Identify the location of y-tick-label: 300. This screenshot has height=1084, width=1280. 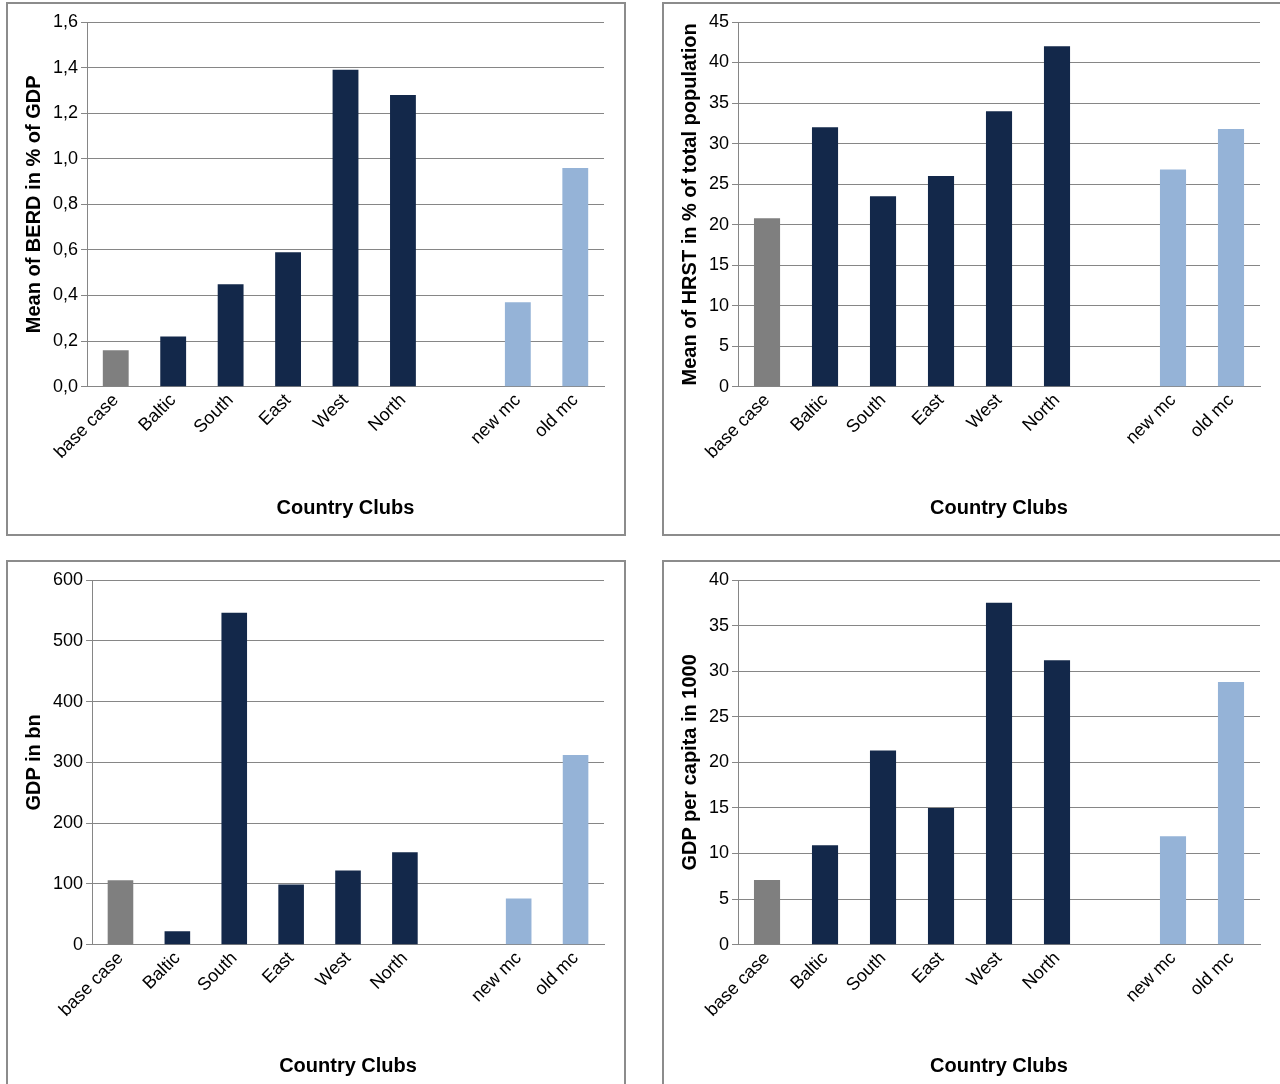
(68, 761).